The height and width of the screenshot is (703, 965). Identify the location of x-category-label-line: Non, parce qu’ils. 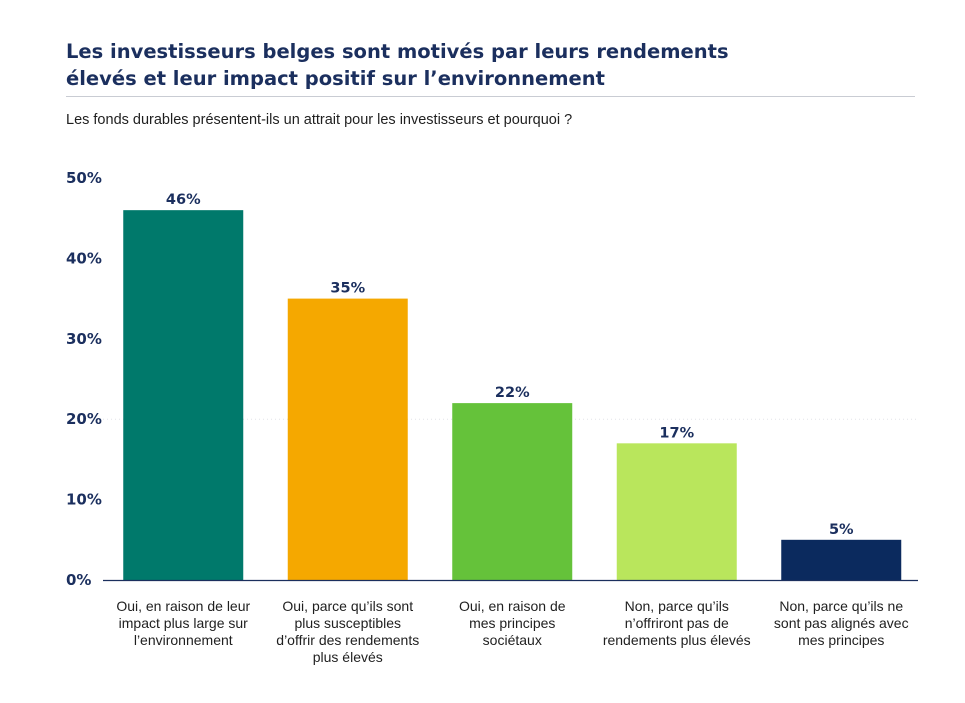
(677, 606).